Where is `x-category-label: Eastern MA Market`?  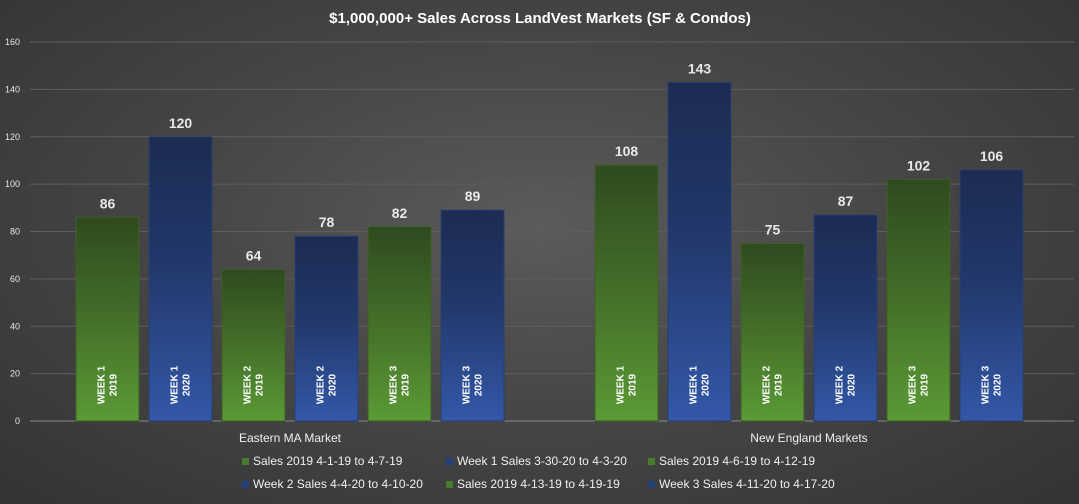
x-category-label: Eastern MA Market is located at coordinates (290, 438).